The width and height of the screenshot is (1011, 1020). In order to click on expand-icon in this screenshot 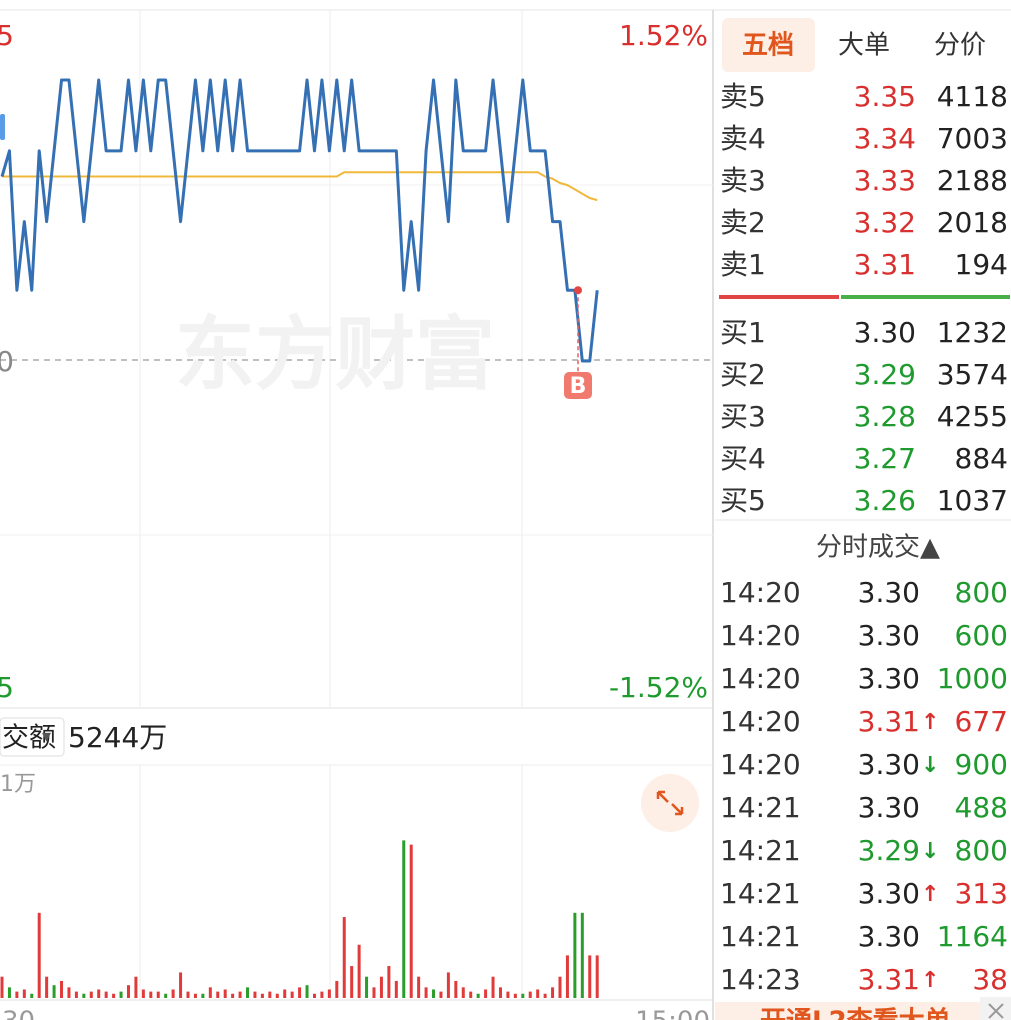, I will do `click(670, 803)`.